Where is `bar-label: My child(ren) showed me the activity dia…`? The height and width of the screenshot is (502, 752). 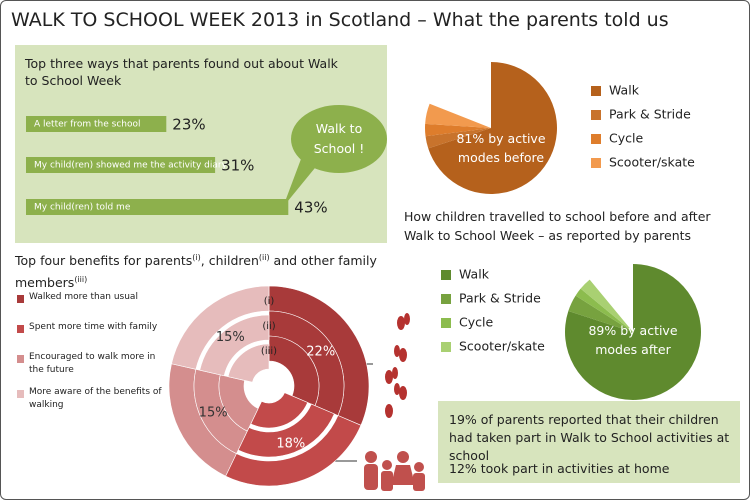
bar-label: My child(ren) showed me the activity dia… is located at coordinates (131, 166).